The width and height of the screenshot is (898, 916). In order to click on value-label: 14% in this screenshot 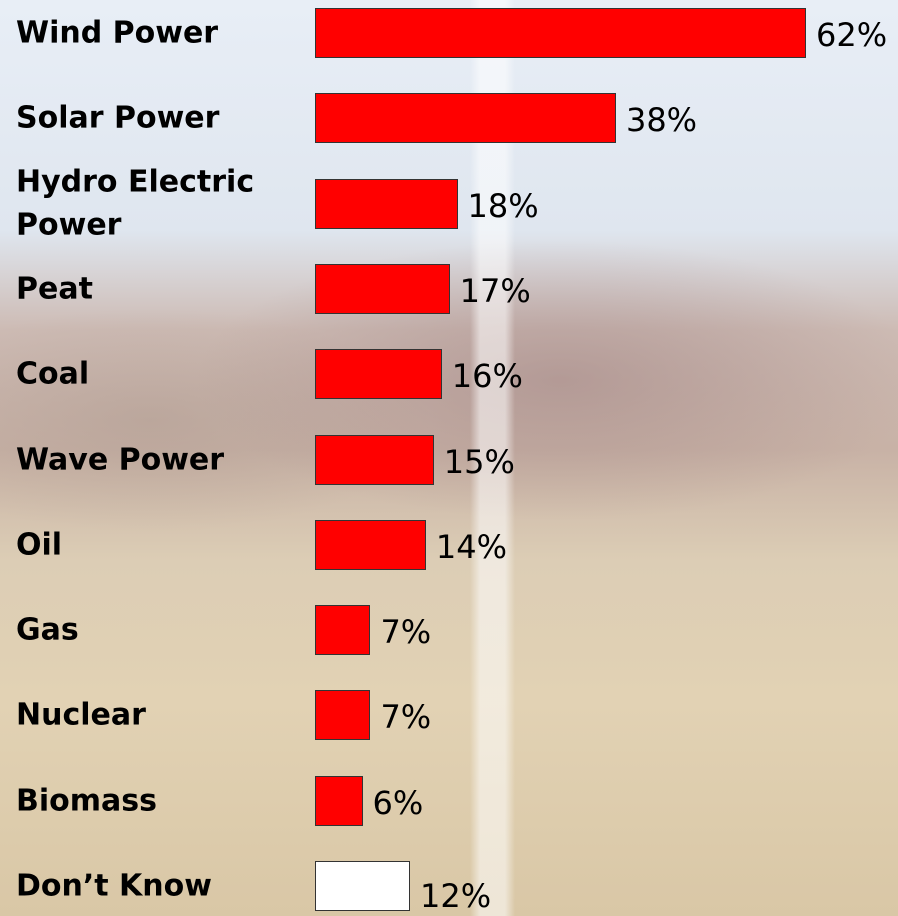, I will do `click(471, 546)`.